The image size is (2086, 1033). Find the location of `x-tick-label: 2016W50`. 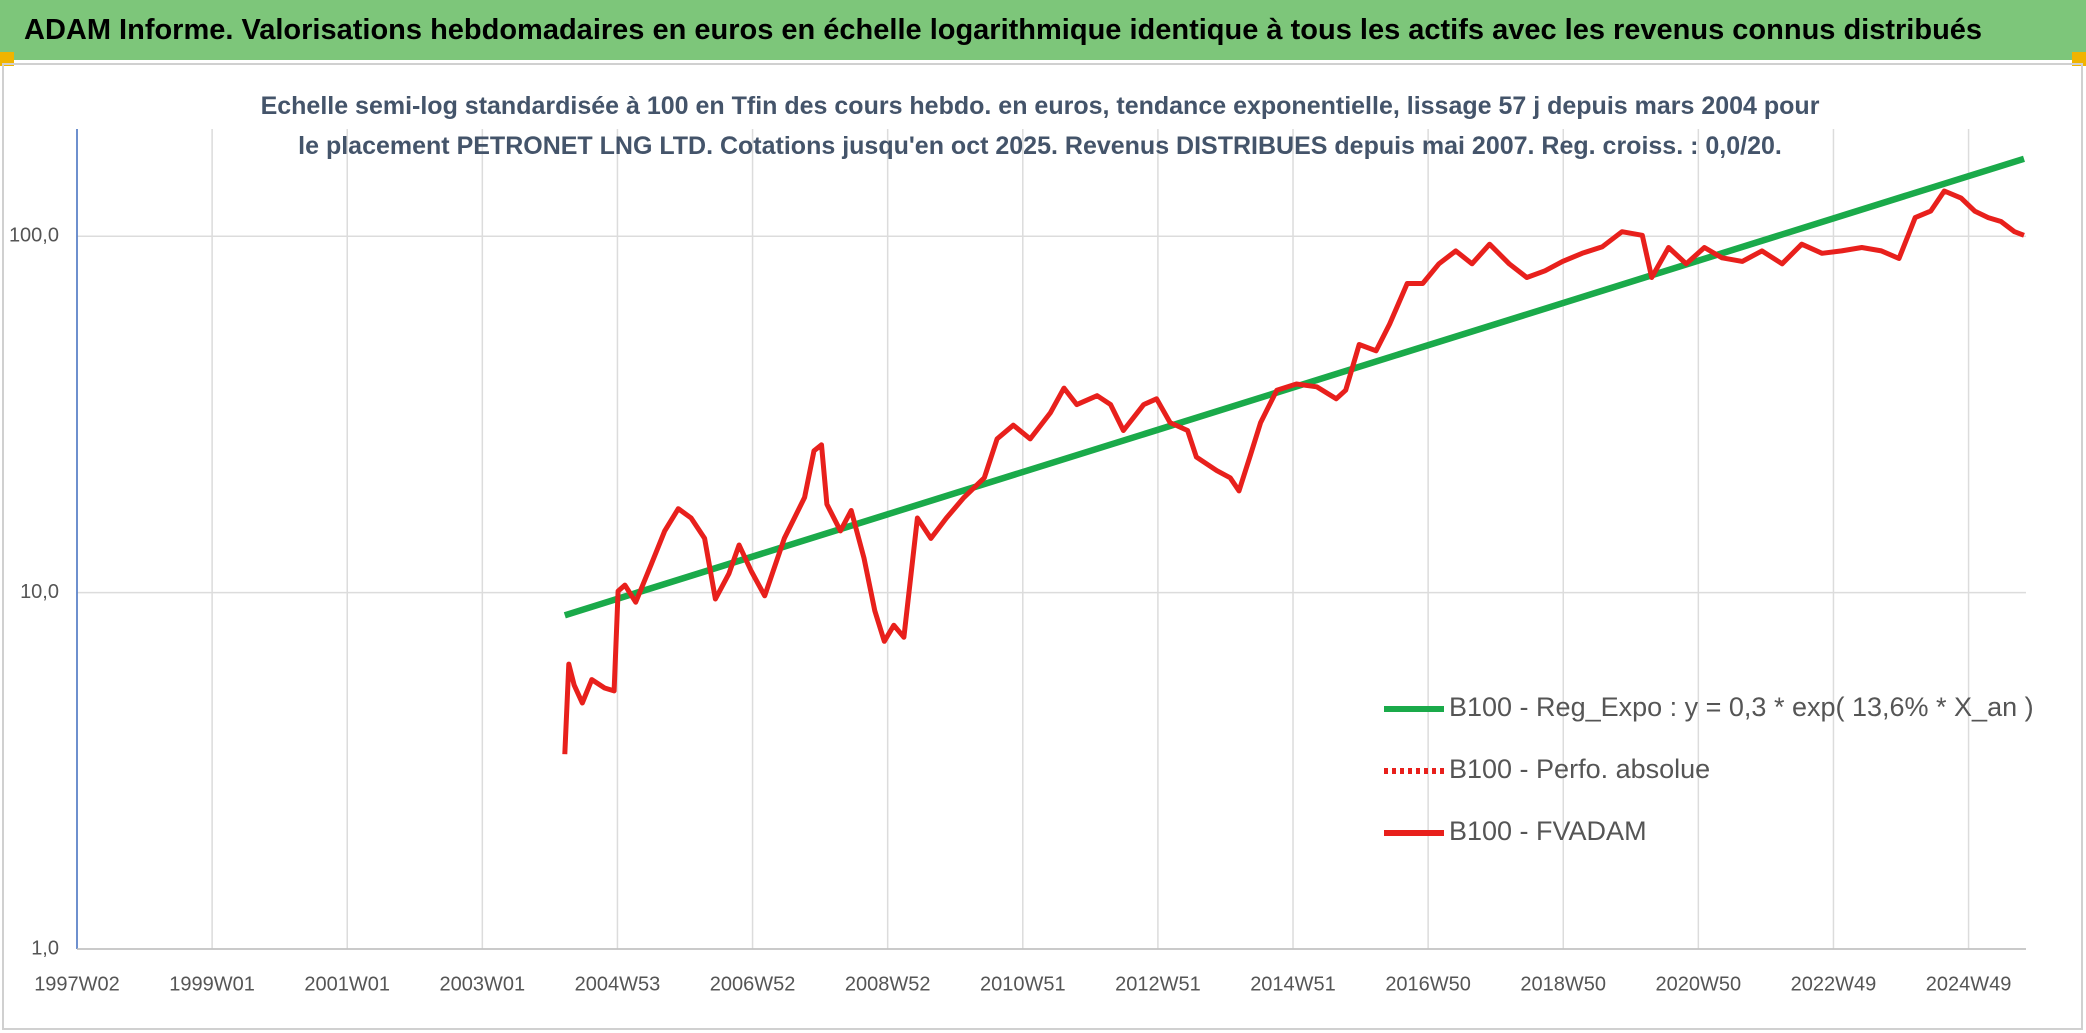

x-tick-label: 2016W50 is located at coordinates (1428, 984).